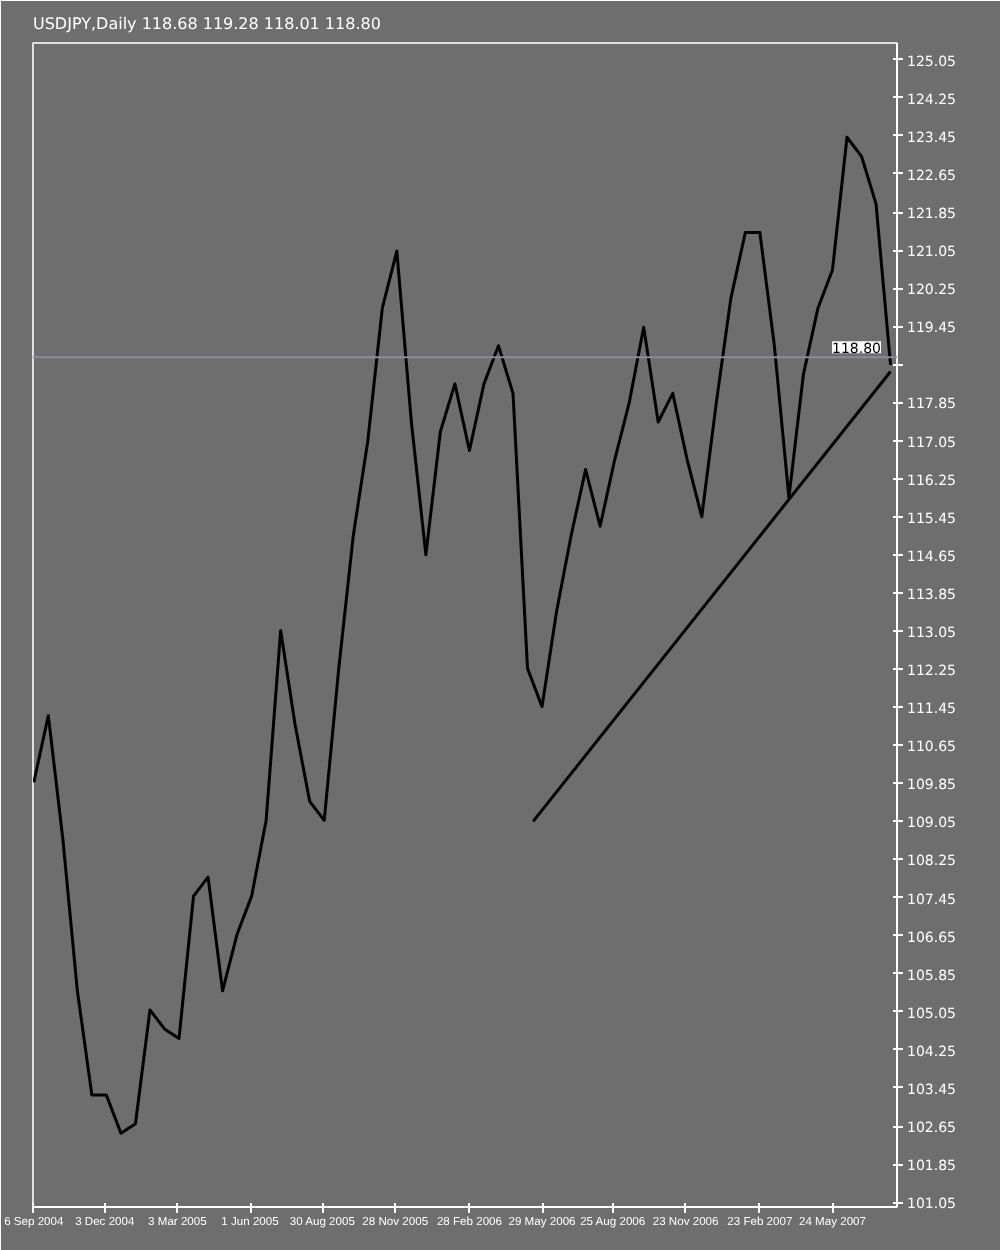 The image size is (1000, 1250). I want to click on chart-title: USDJPY,Daily 118.68 119.28 118.01 118.80, so click(207, 24).